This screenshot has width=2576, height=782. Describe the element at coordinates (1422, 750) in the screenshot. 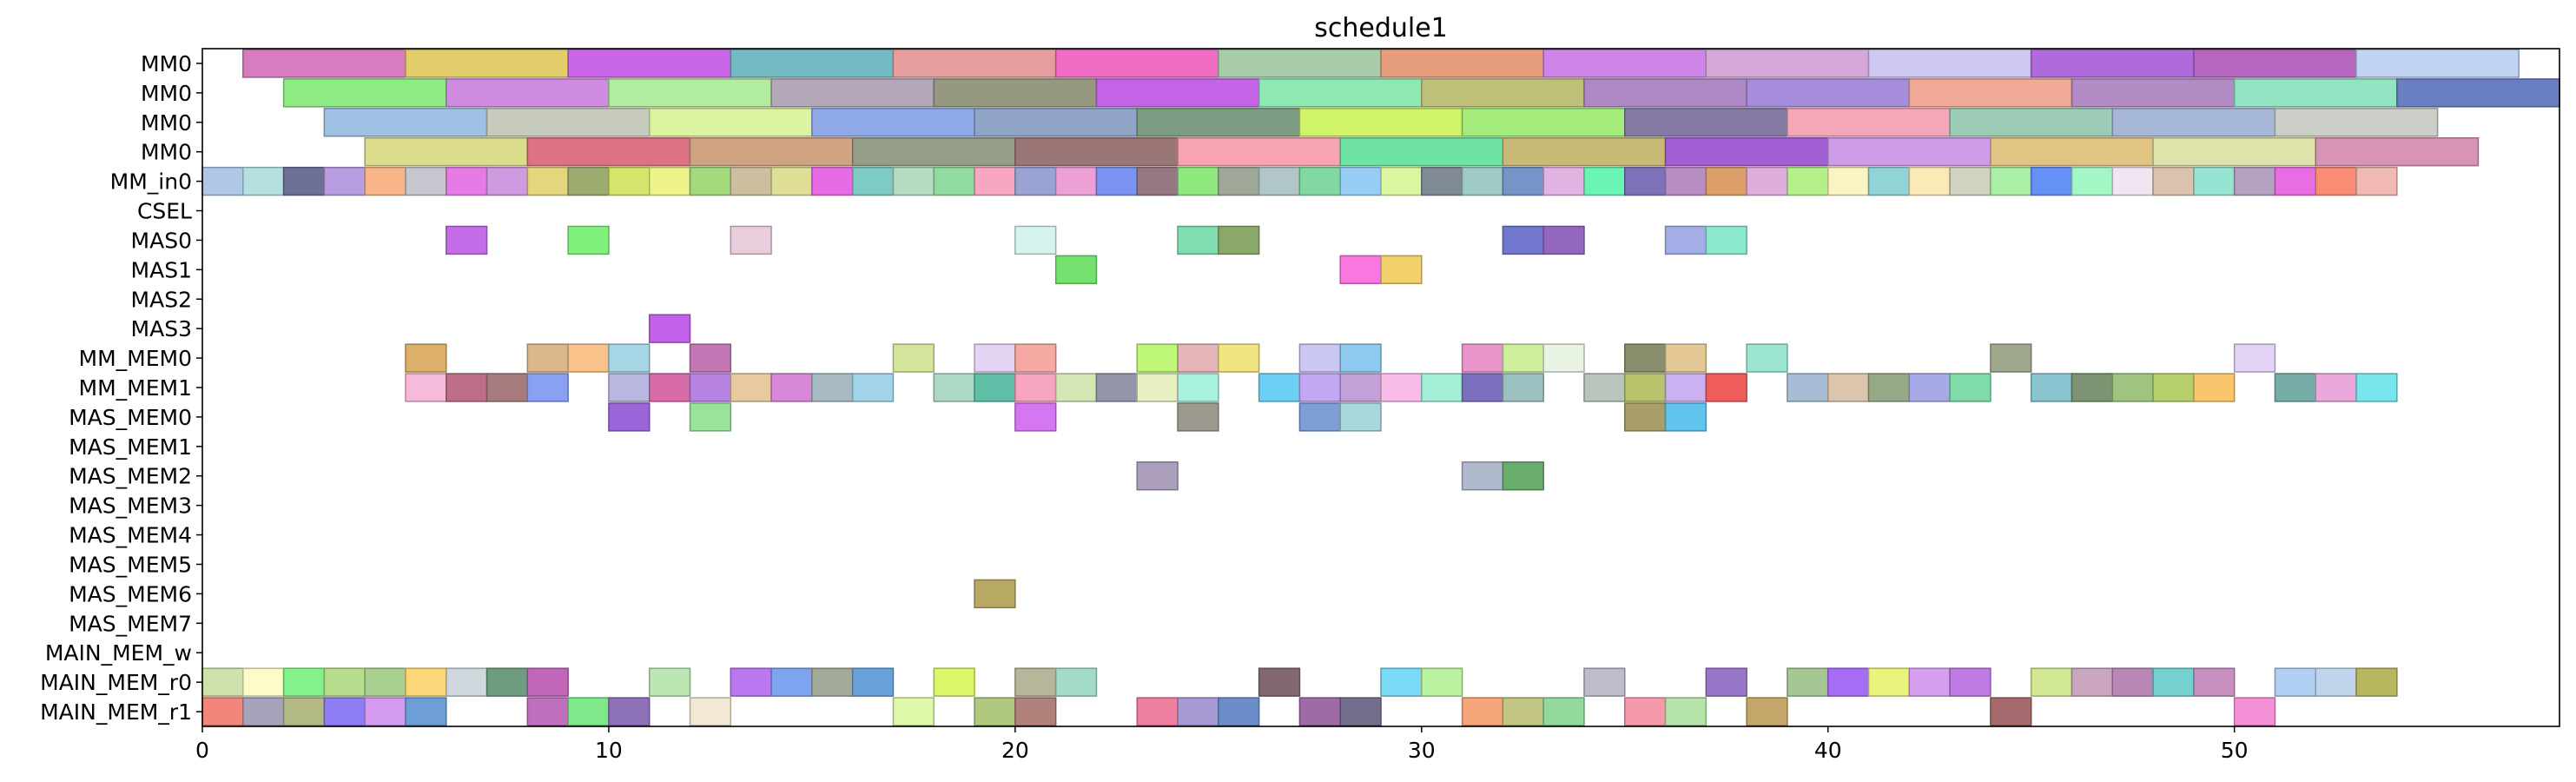

I see `x-tick-label: 30` at that location.